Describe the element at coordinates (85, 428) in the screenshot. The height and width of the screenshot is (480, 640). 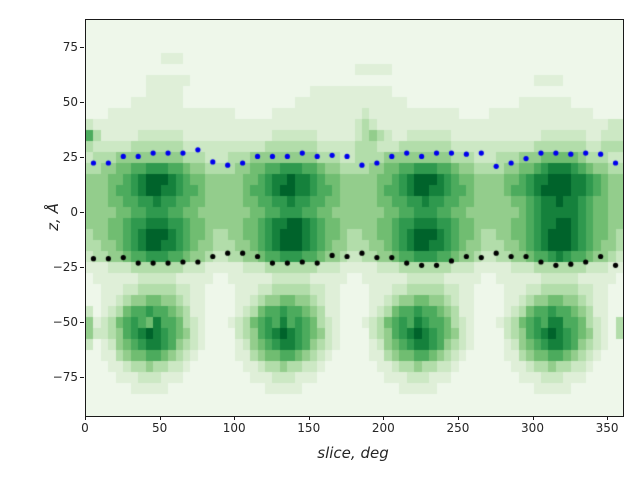
I see `x-tick-label: 0` at that location.